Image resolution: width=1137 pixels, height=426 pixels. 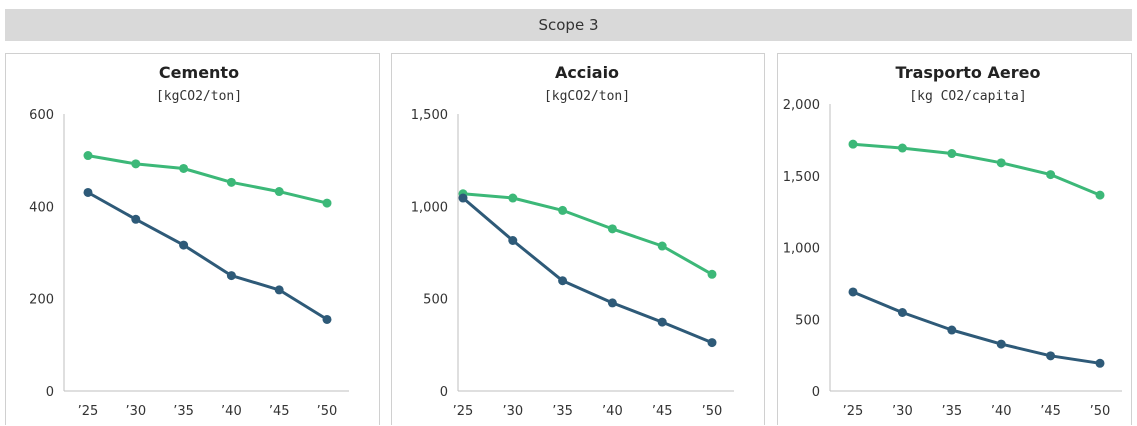 I want to click on section-header: Scope 3, so click(x=568, y=25).